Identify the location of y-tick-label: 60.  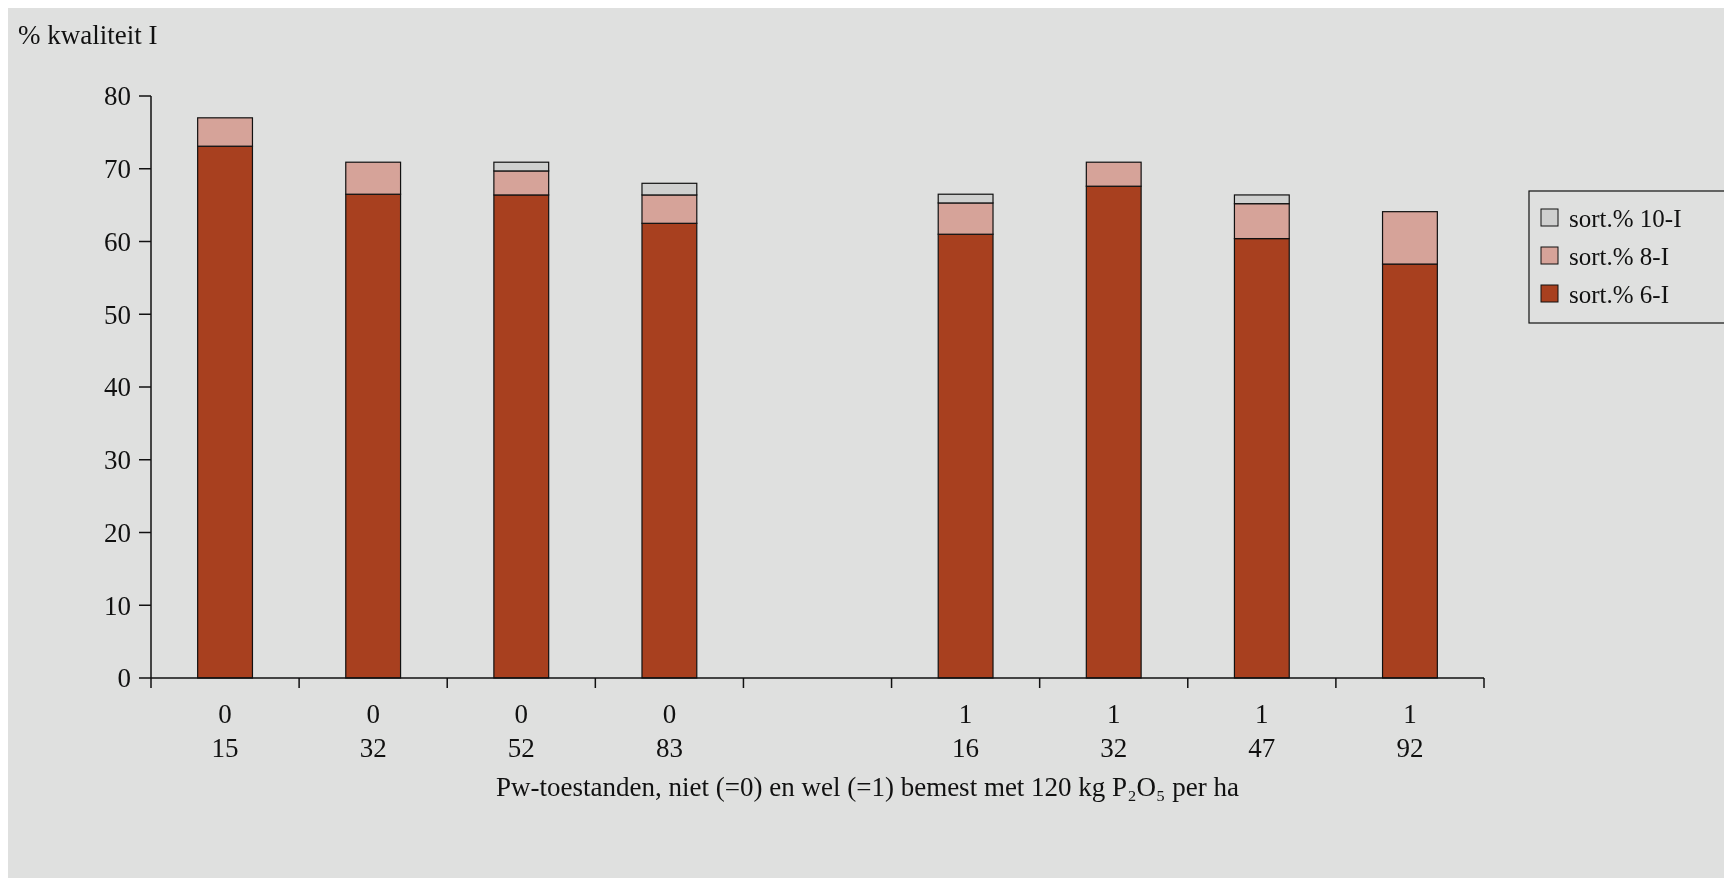
(117, 241).